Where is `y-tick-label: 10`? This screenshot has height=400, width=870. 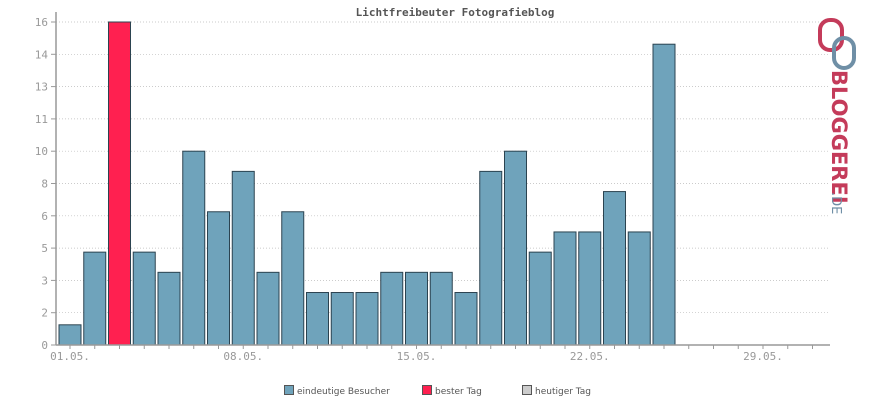
y-tick-label: 10 is located at coordinates (41, 151).